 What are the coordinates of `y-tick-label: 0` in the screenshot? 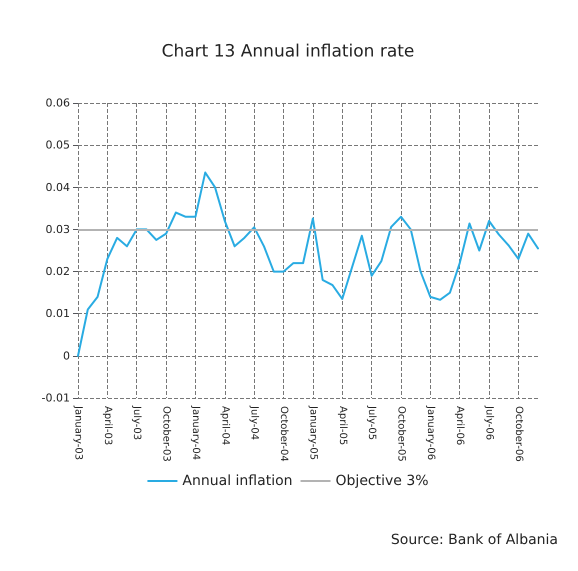 It's located at (66, 355).